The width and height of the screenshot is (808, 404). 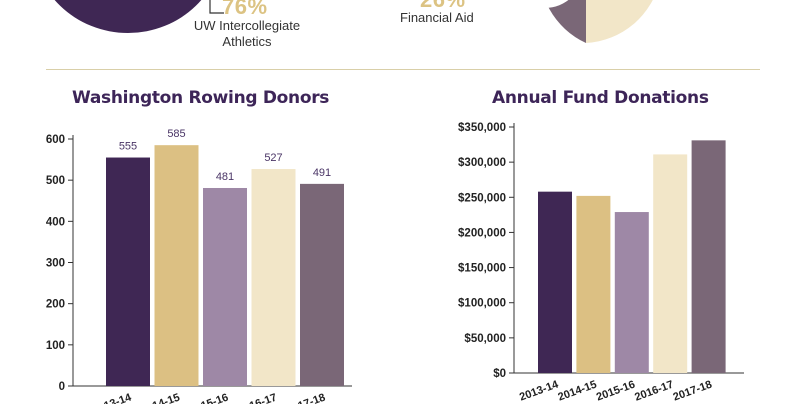 I want to click on left-pie-label-line1: UW Intercollegiate, so click(x=247, y=25).